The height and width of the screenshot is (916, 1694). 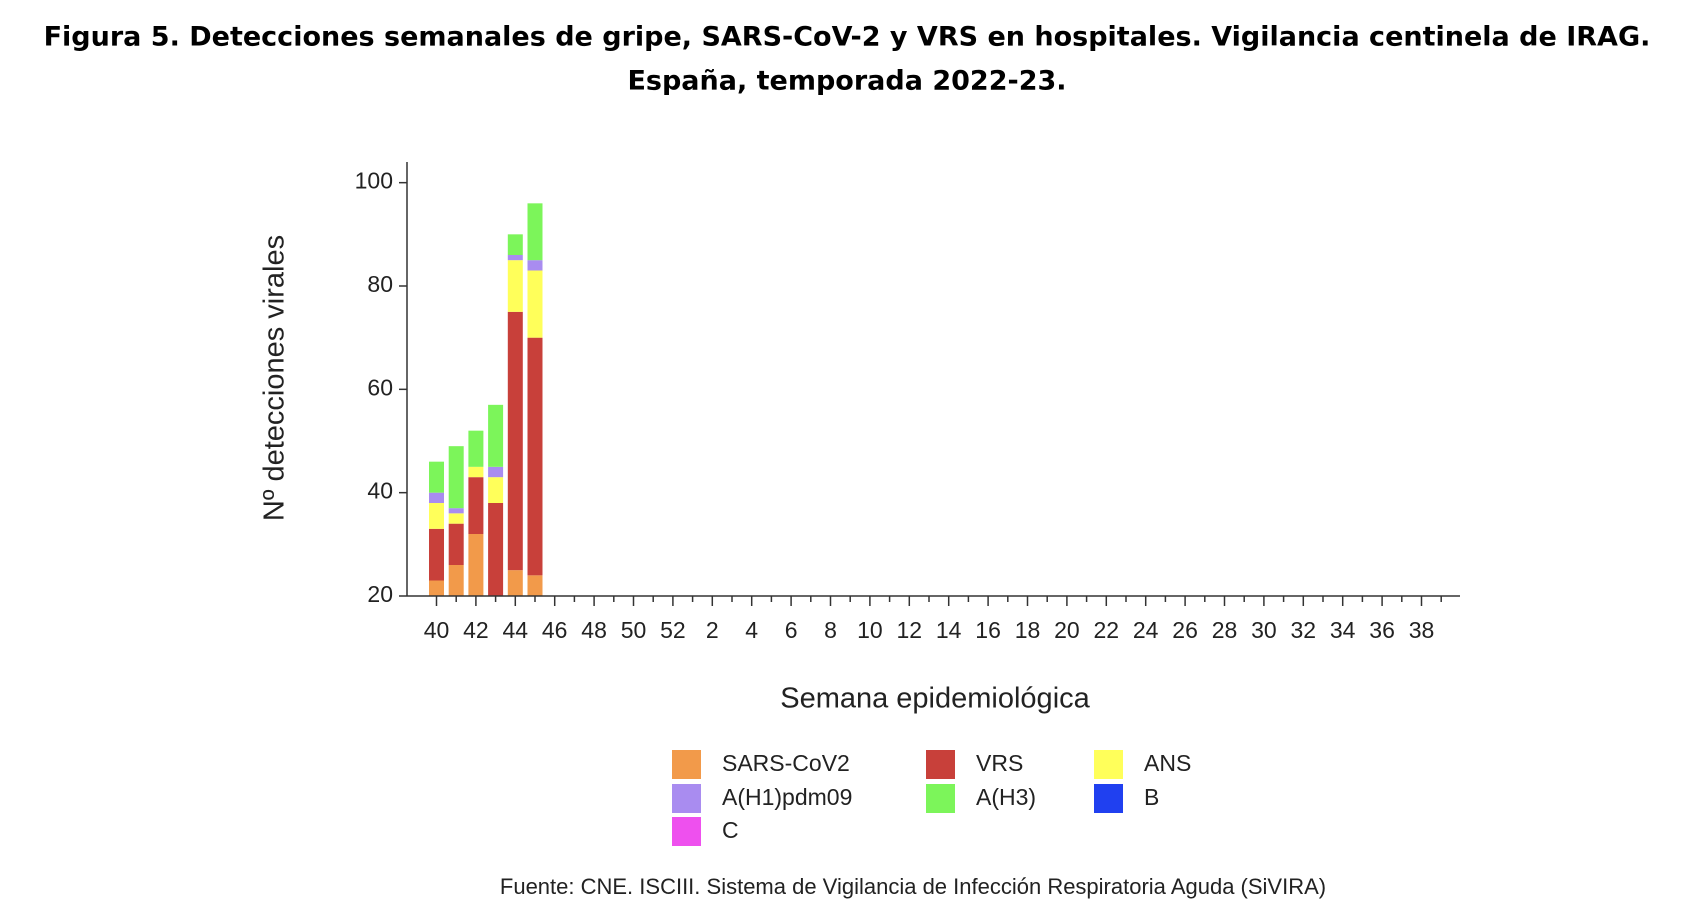 What do you see at coordinates (787, 797) in the screenshot?
I see `legend-label: A(H1)pdm09` at bounding box center [787, 797].